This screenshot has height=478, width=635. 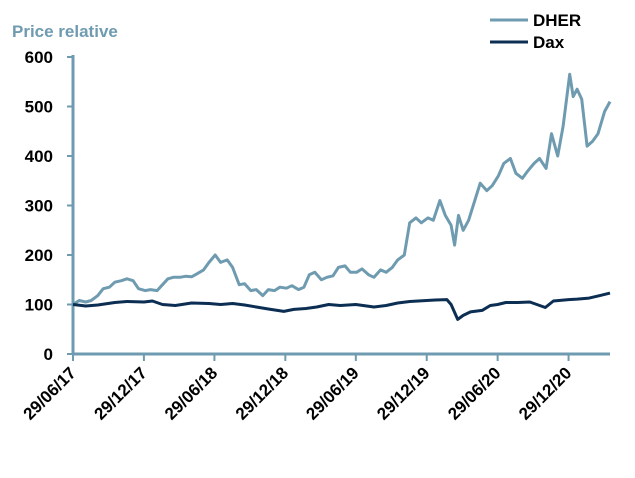 I want to click on legend-label-dax: Dax, so click(x=549, y=42).